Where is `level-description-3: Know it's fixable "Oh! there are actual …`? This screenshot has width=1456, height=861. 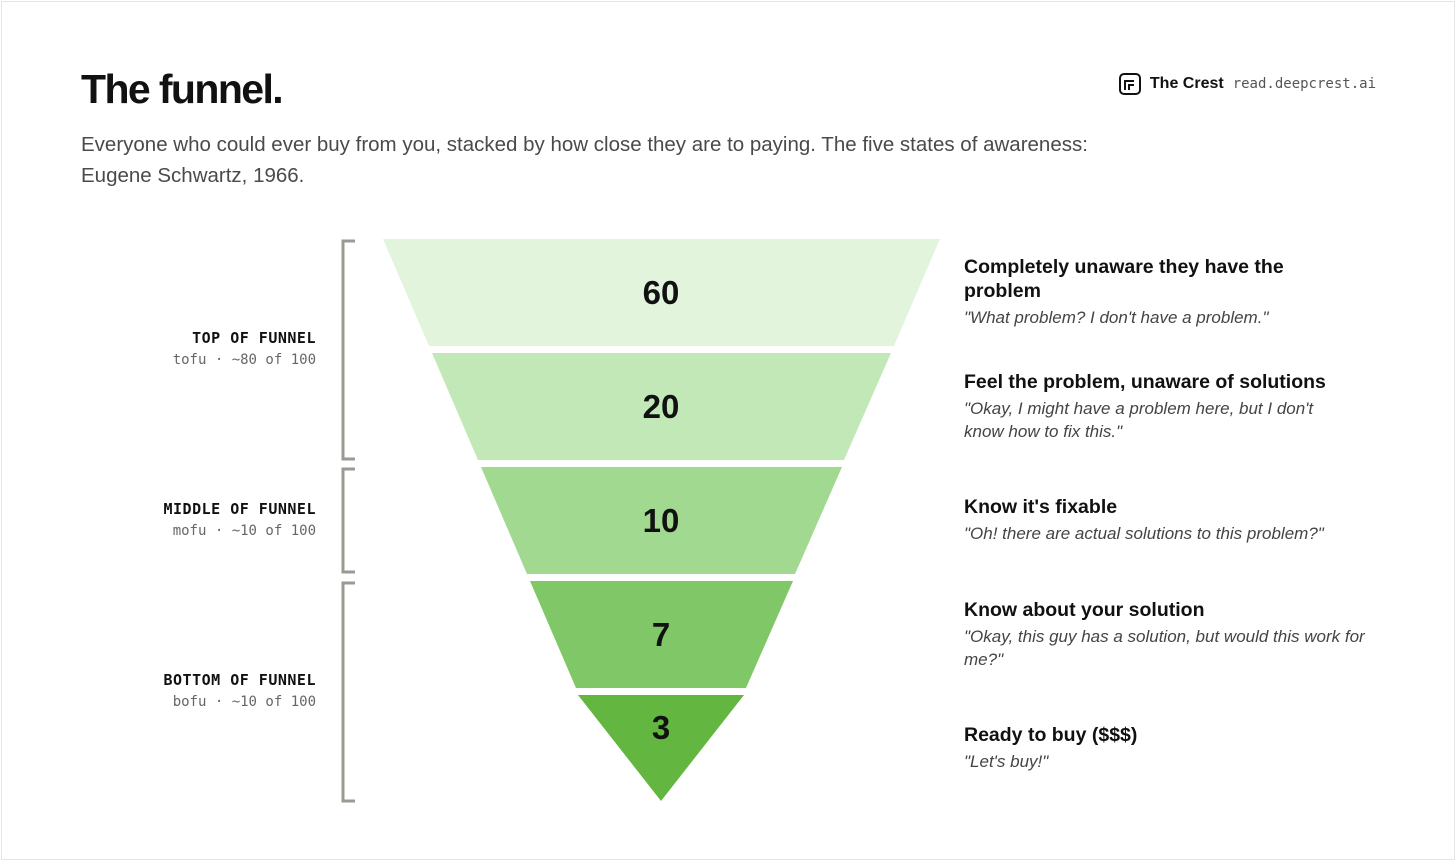
level-description-3: Know it's fixable "Oh! there are actual … is located at coordinates (1174, 520).